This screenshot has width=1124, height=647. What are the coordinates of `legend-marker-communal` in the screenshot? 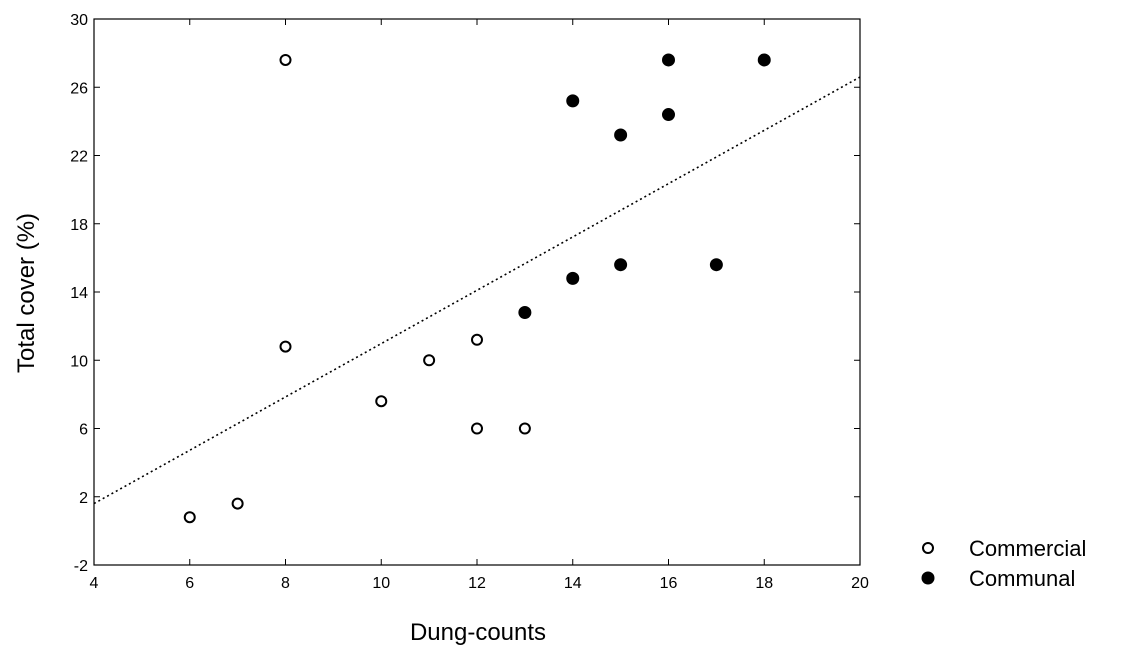 It's located at (928, 578).